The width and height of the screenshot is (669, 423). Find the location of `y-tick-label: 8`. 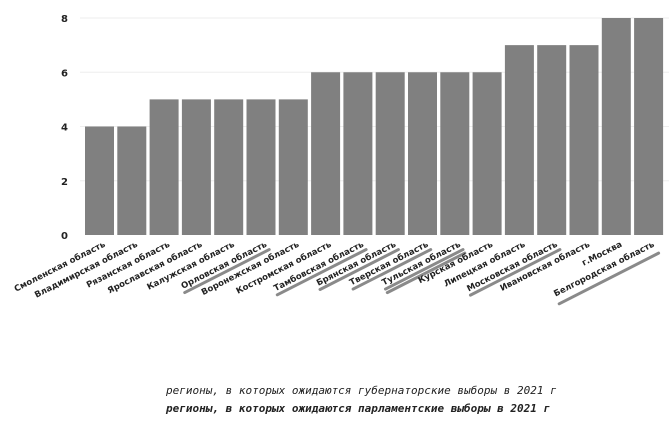

y-tick-label: 8 is located at coordinates (64, 19).